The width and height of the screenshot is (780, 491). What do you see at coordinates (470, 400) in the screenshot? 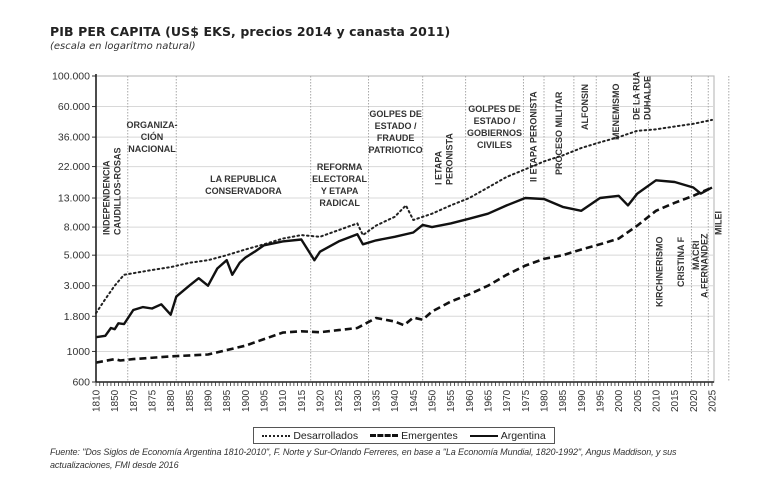
I see `x-tick-label: 1960` at bounding box center [470, 400].